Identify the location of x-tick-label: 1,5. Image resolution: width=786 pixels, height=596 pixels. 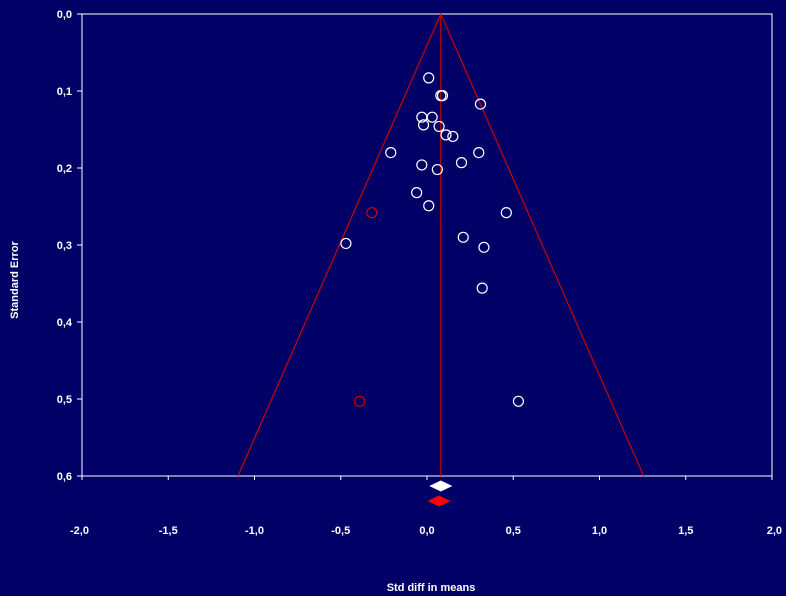
(685, 531).